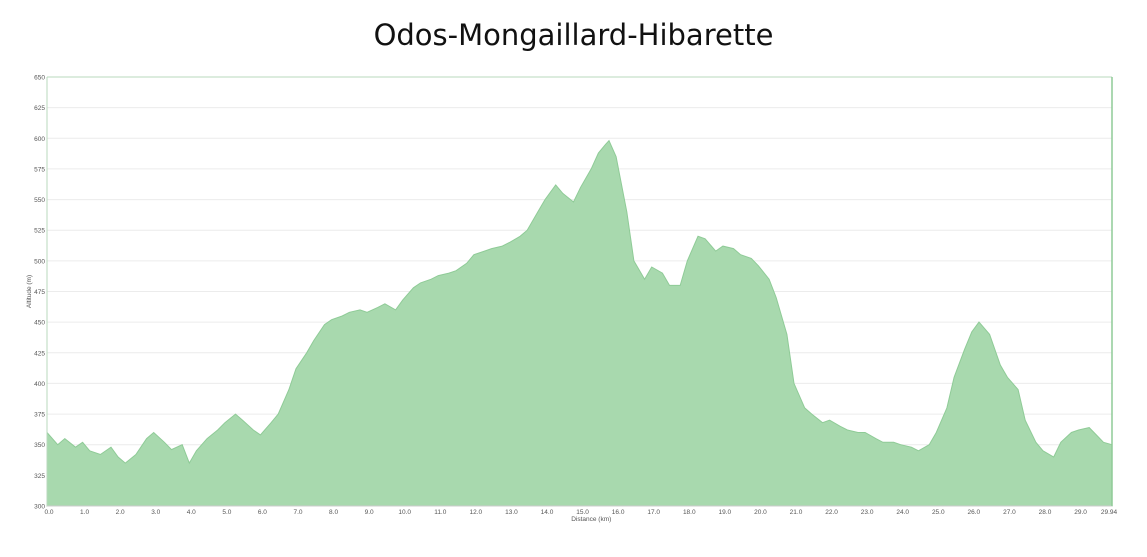 This screenshot has height=557, width=1147. Describe the element at coordinates (440, 512) in the screenshot. I see `x-tick-label: 11.0` at that location.